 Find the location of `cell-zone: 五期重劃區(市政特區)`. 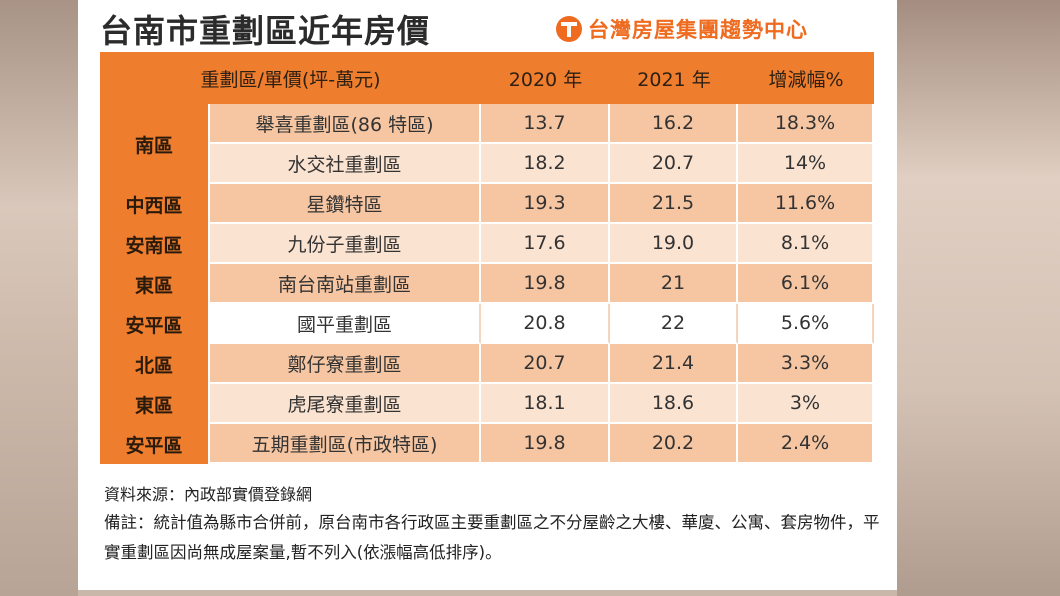

cell-zone: 五期重劃區(市政特區) is located at coordinates (345, 444).